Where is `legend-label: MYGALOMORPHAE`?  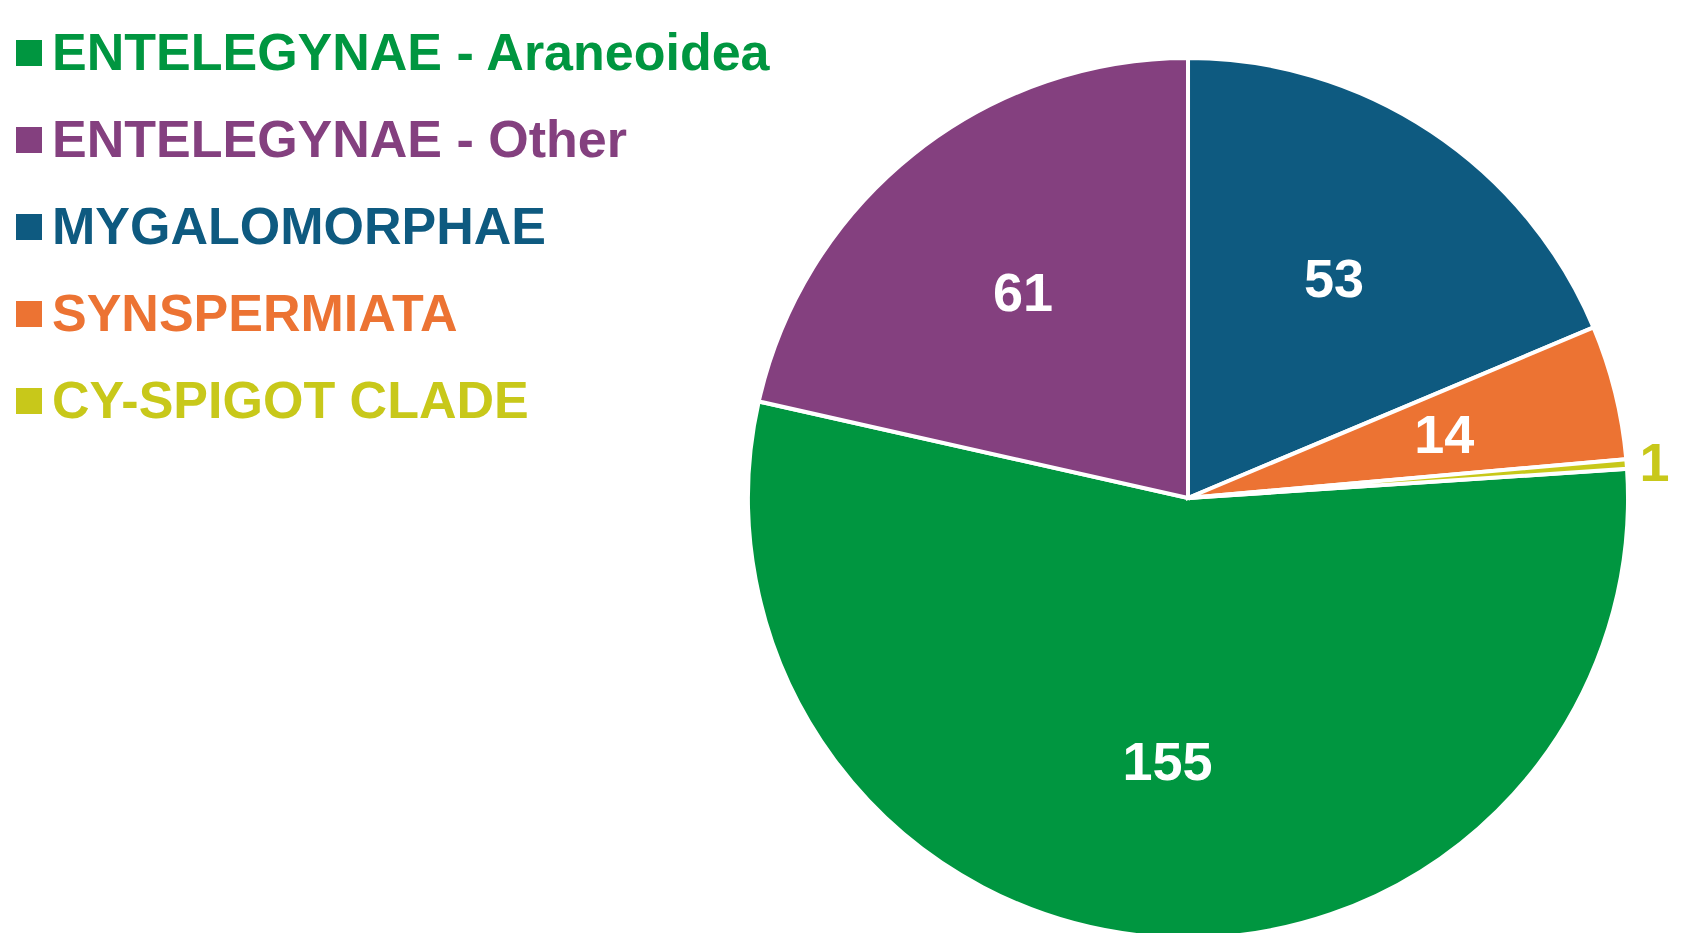
legend-label: MYGALOMORPHAE is located at coordinates (299, 226).